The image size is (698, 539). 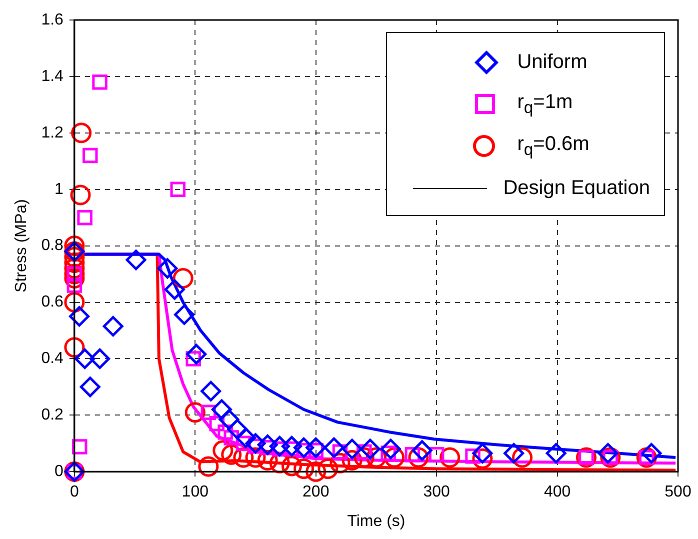 I want to click on y-tick-label: 1.2, so click(x=52, y=133).